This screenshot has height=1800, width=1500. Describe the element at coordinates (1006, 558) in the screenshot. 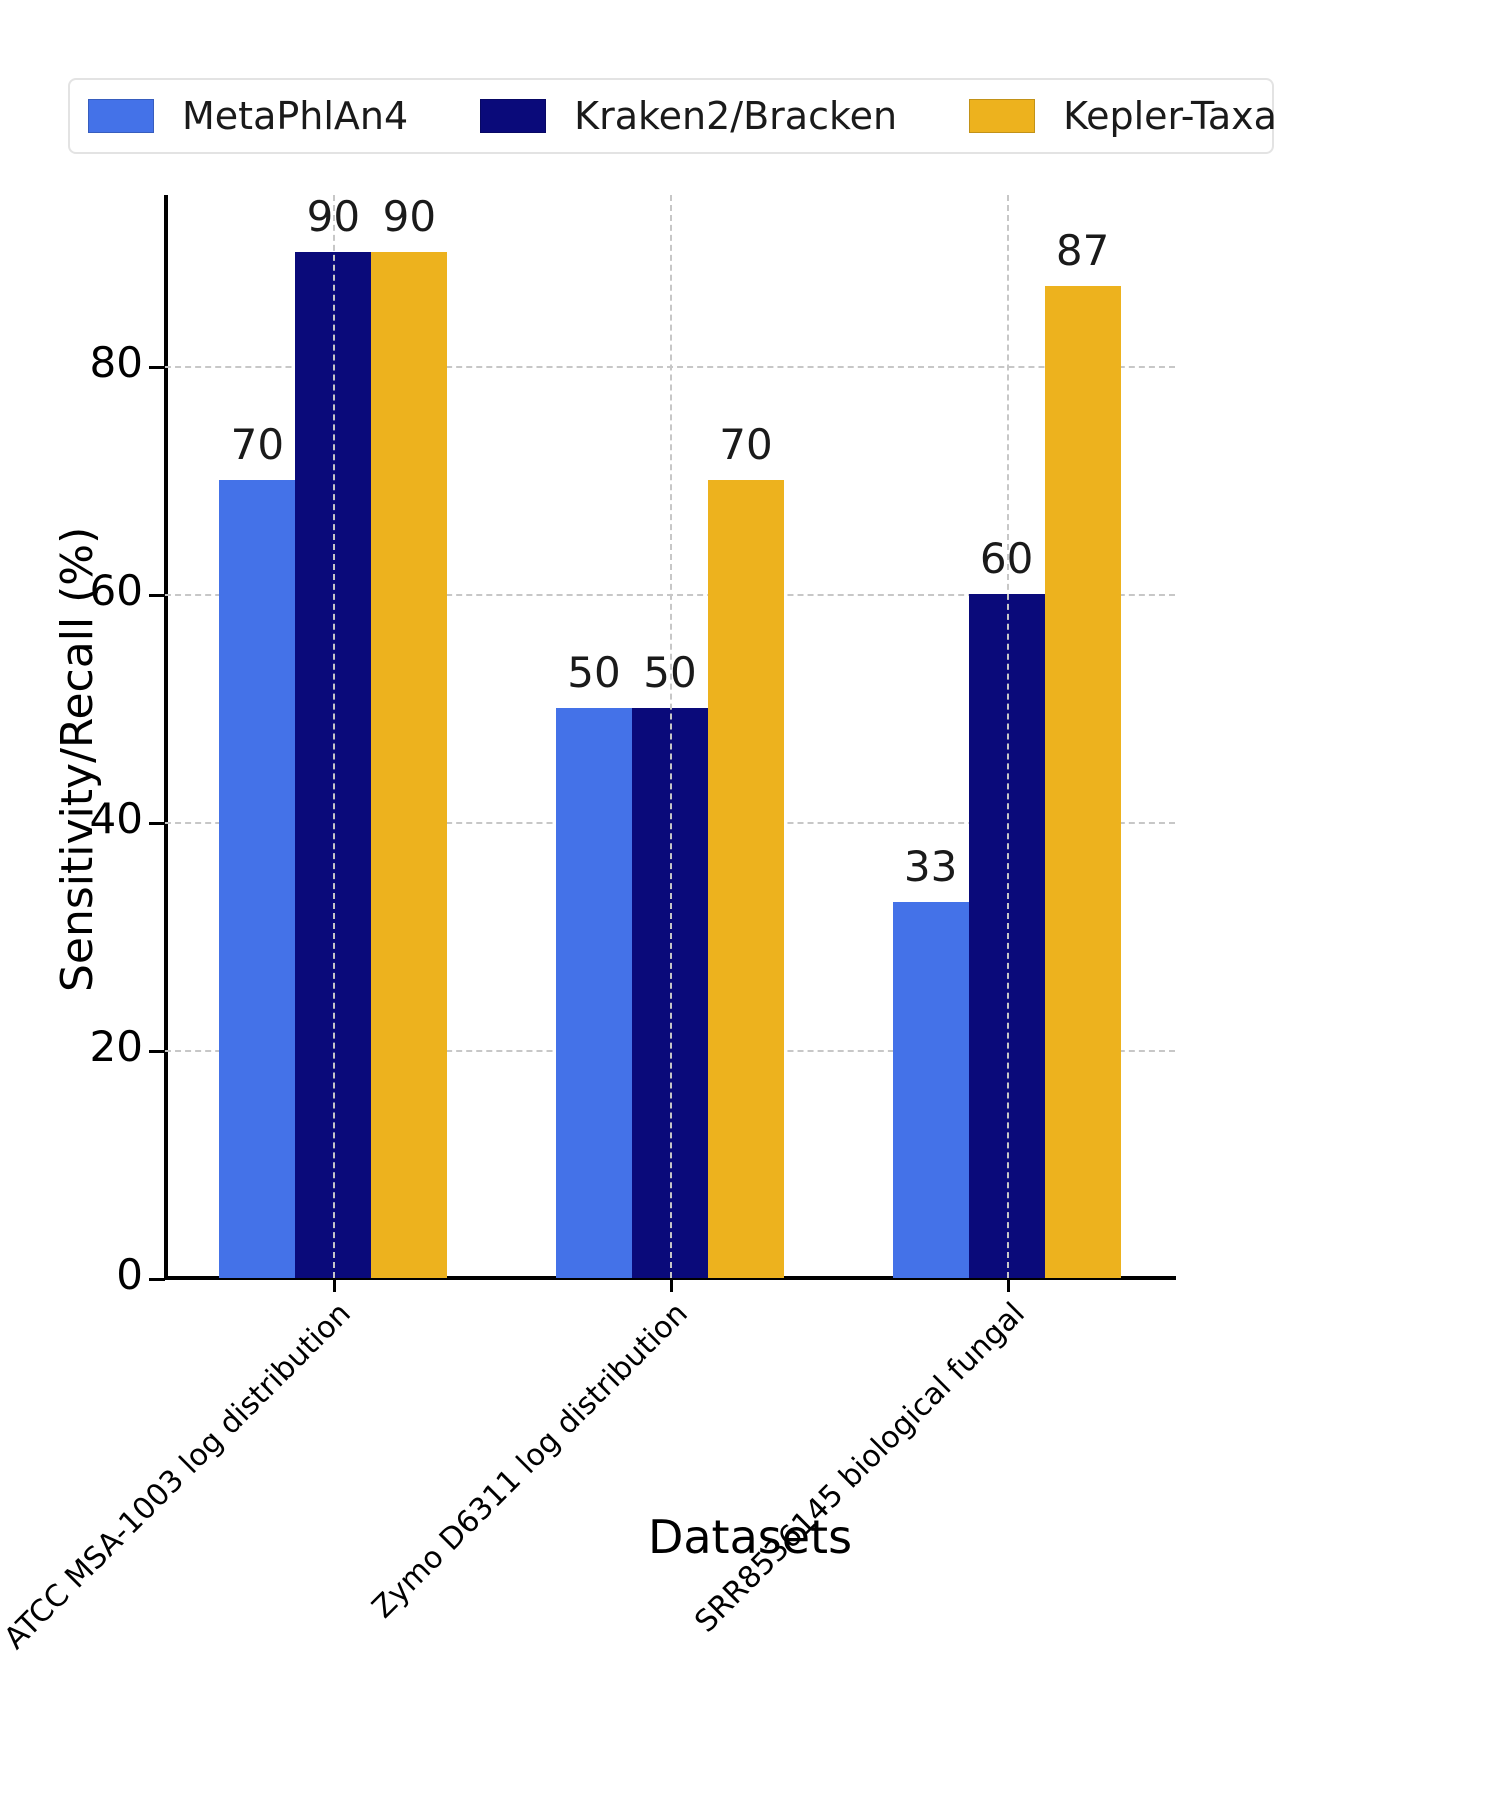

I see `bar-value-label: 60` at that location.